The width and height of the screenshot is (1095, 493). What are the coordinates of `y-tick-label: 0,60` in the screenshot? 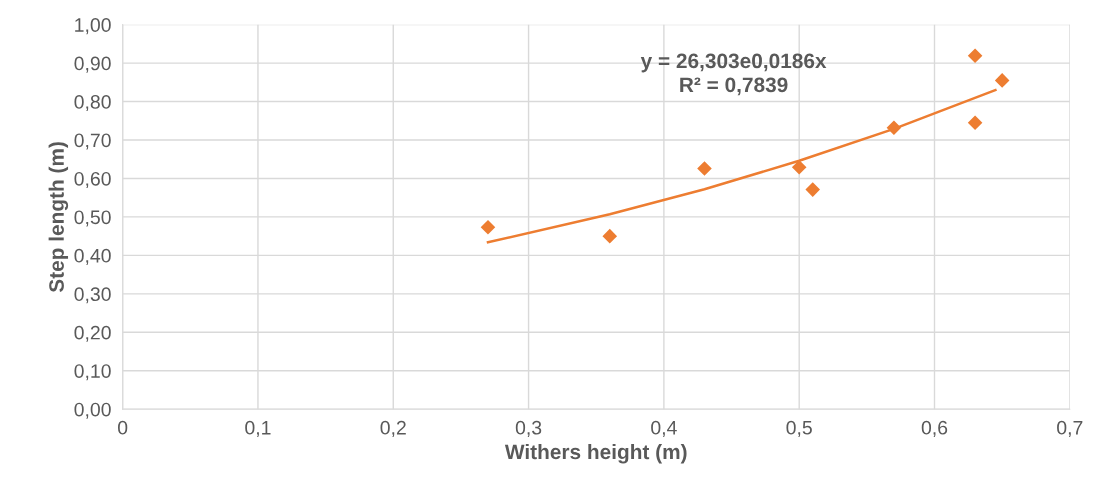 It's located at (92, 179).